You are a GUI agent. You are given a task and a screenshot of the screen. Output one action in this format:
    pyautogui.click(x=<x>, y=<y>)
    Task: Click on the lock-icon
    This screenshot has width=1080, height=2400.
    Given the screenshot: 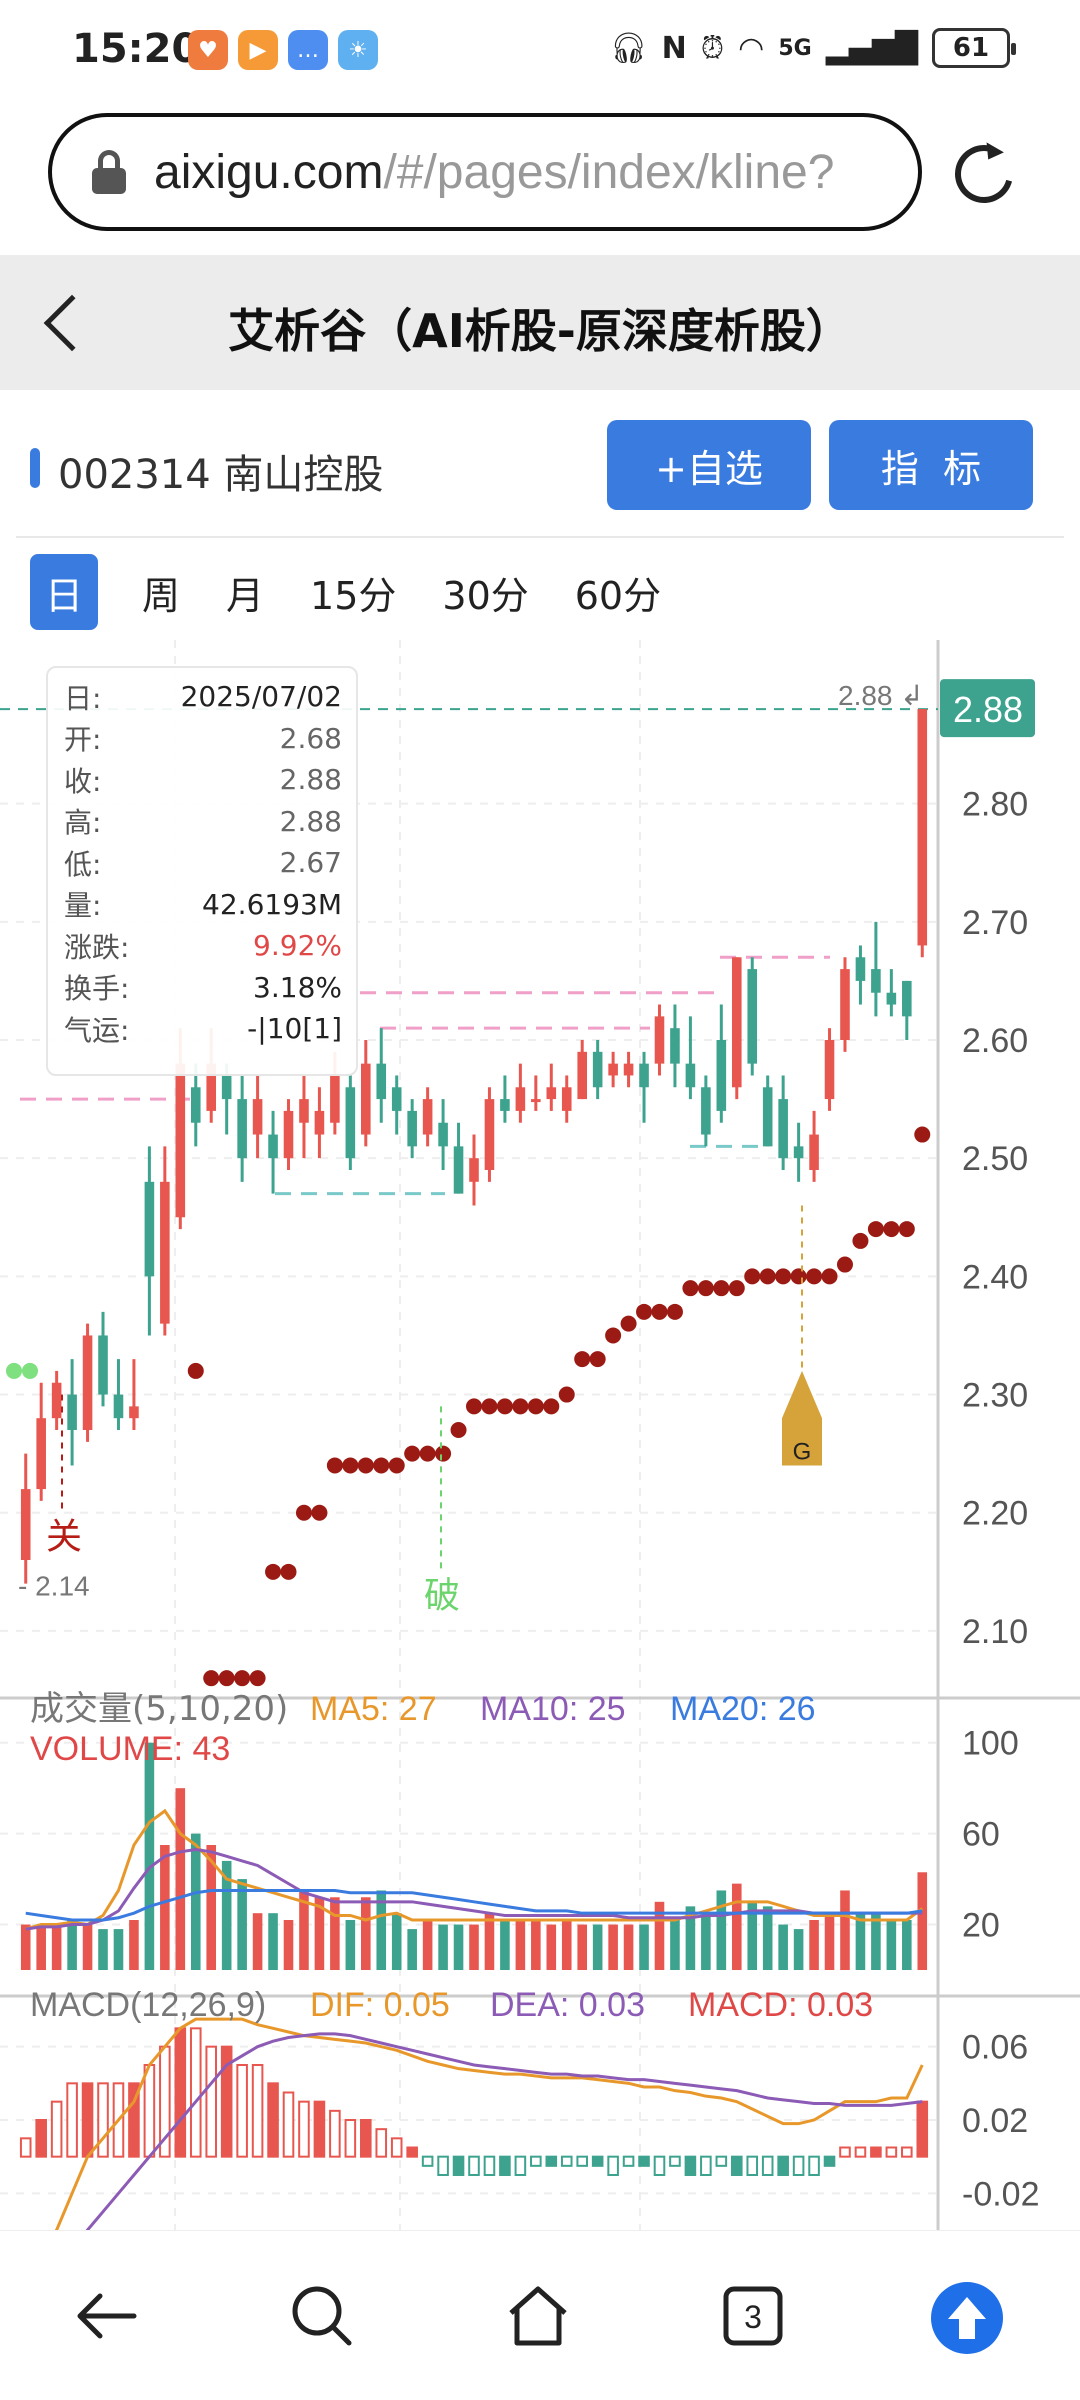 What is the action you would take?
    pyautogui.click(x=109, y=172)
    